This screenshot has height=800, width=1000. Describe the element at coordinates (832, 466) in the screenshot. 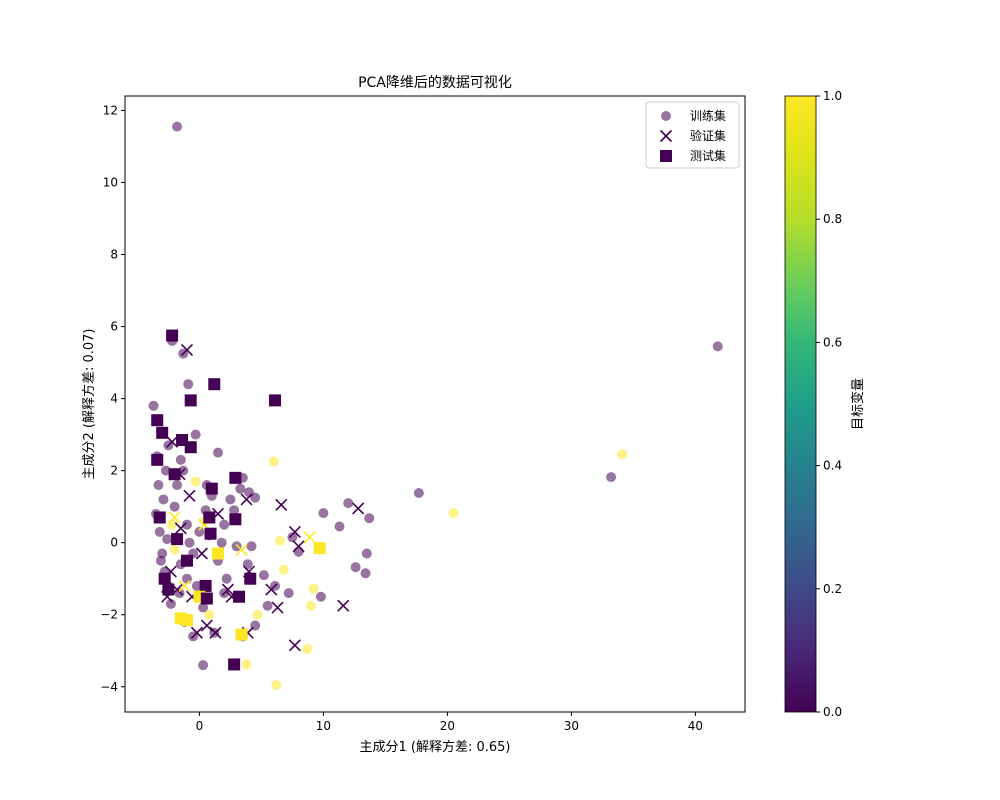

I see `colorbar-tick-label: 0.4` at that location.